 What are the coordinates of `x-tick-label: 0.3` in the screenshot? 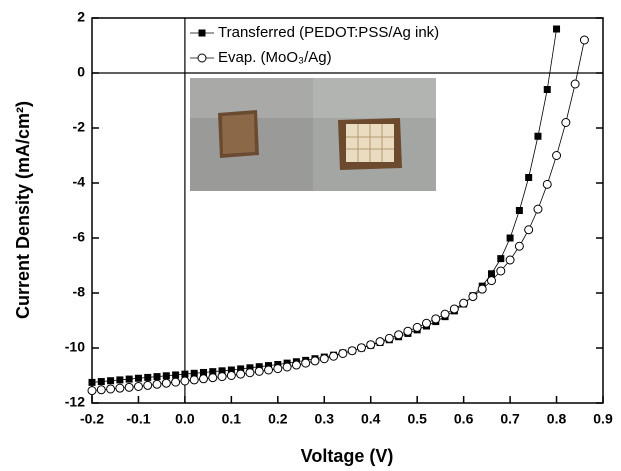 It's located at (325, 419).